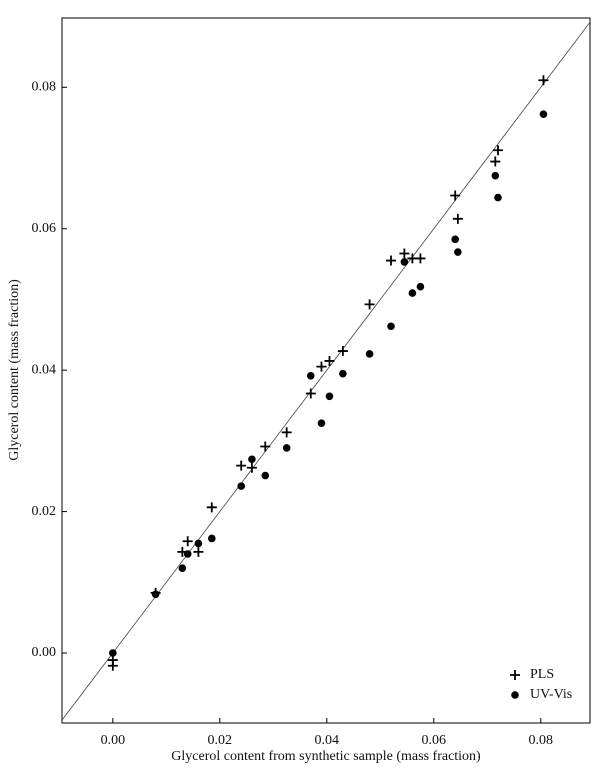  I want to click on y-tick-label: 0.00, so click(44, 652).